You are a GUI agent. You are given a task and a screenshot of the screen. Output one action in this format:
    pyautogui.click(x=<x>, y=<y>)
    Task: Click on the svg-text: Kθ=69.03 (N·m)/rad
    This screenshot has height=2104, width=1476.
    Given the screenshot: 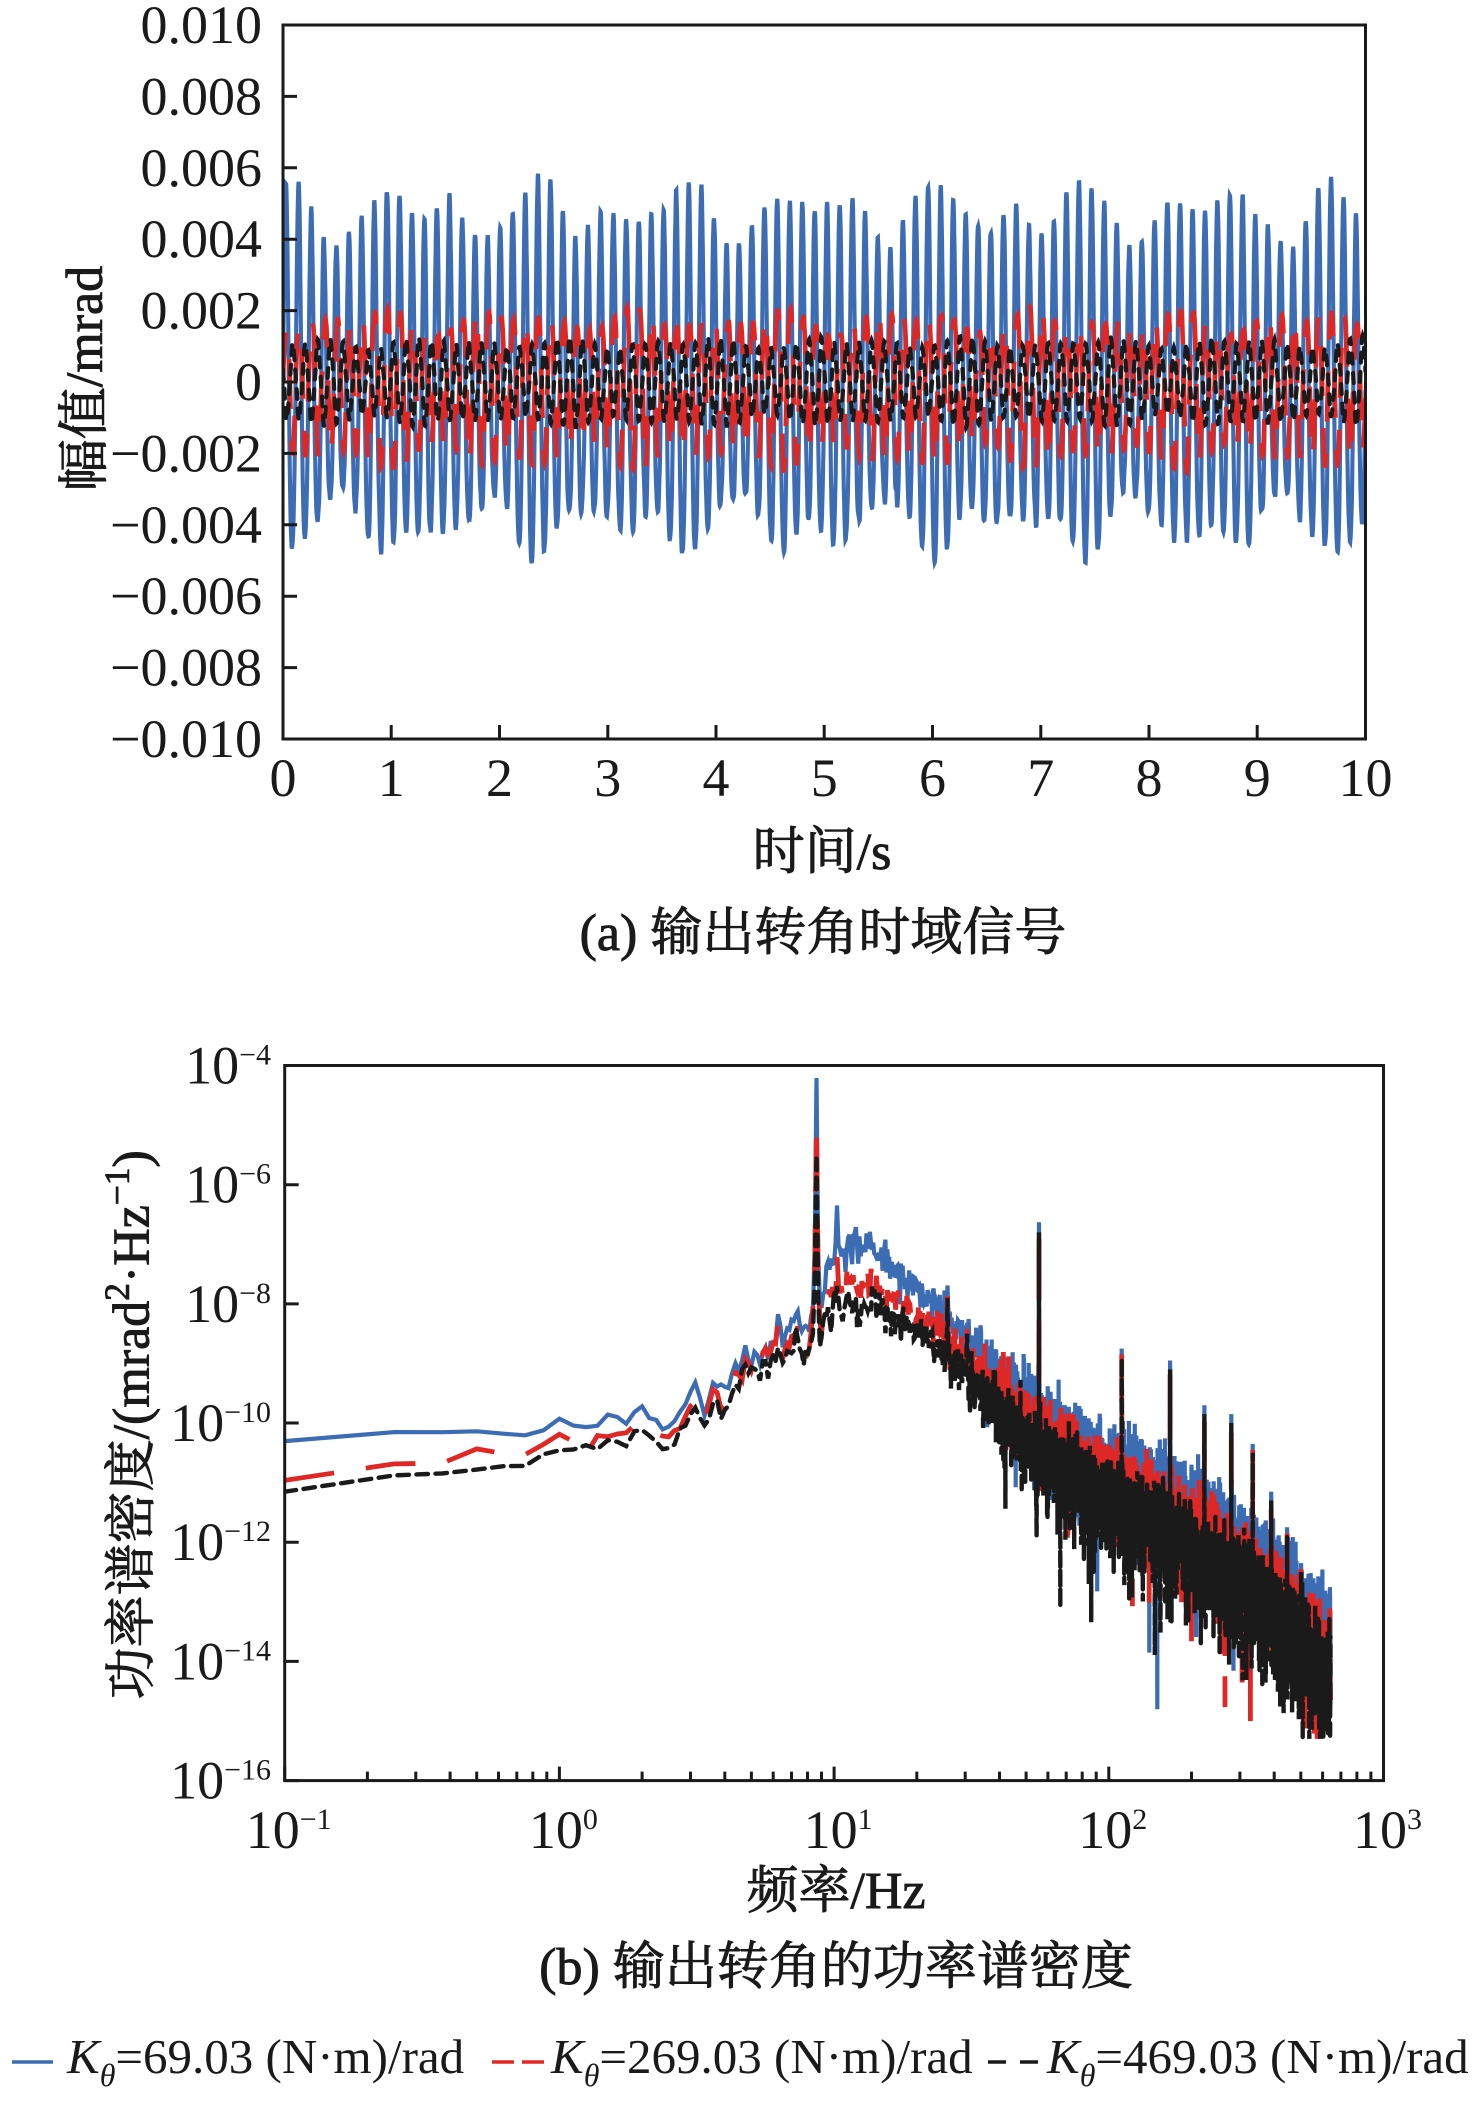 What is the action you would take?
    pyautogui.click(x=265, y=2061)
    